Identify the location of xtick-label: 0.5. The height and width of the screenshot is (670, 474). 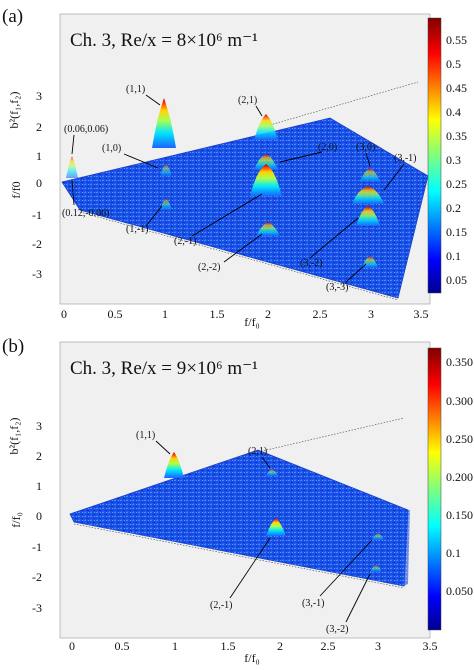
(122, 646).